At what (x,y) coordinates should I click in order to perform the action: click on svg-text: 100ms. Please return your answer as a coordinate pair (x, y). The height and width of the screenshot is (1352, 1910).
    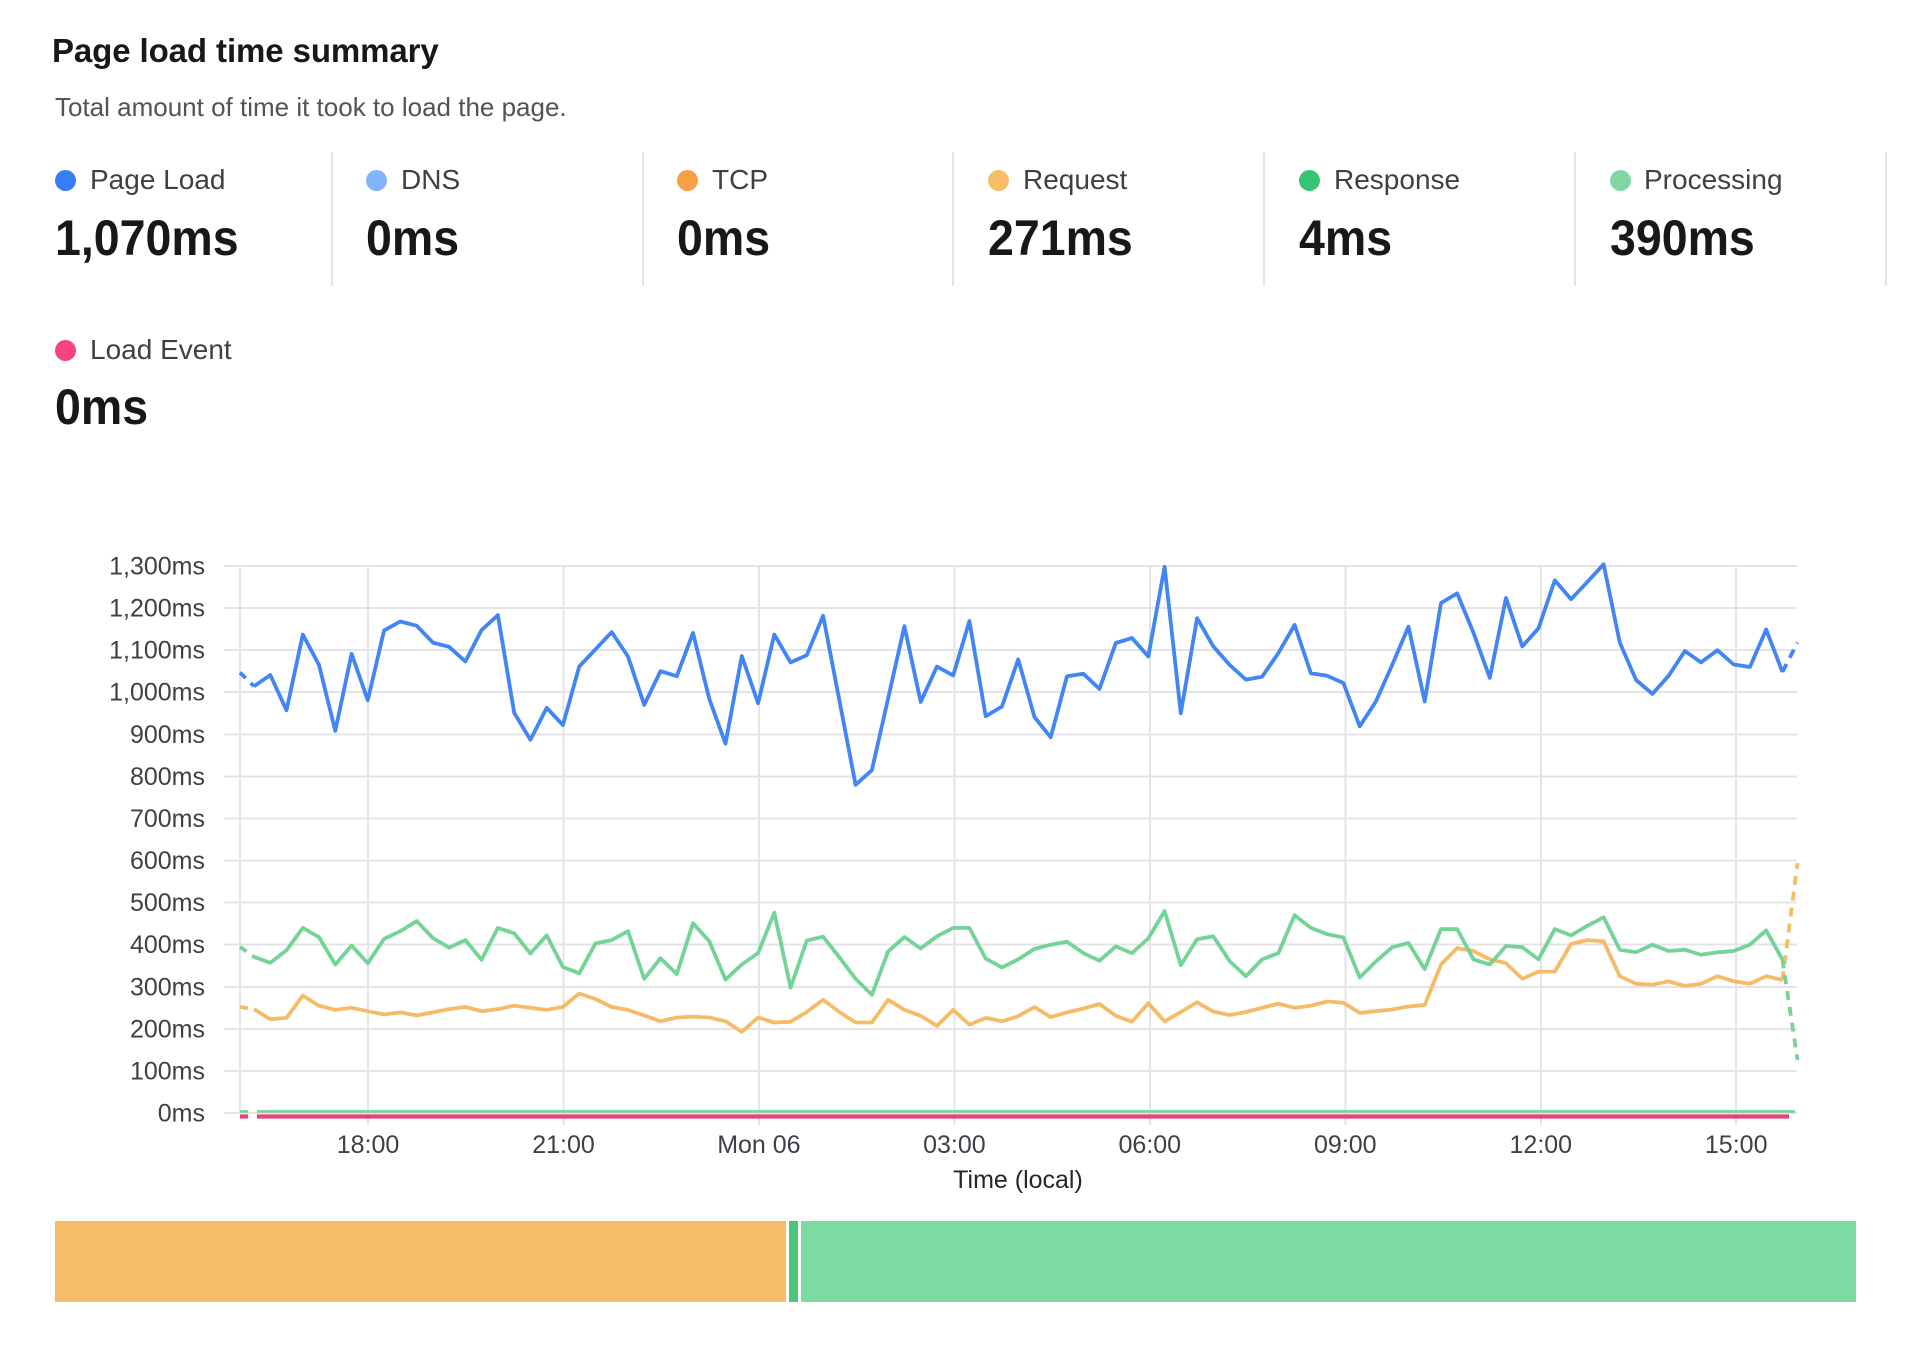
    Looking at the image, I should click on (167, 1071).